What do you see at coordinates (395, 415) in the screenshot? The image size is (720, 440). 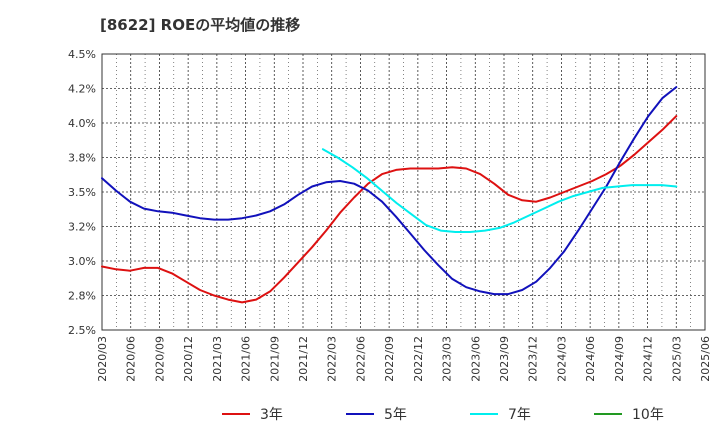 I see `legend-label: 5年` at bounding box center [395, 415].